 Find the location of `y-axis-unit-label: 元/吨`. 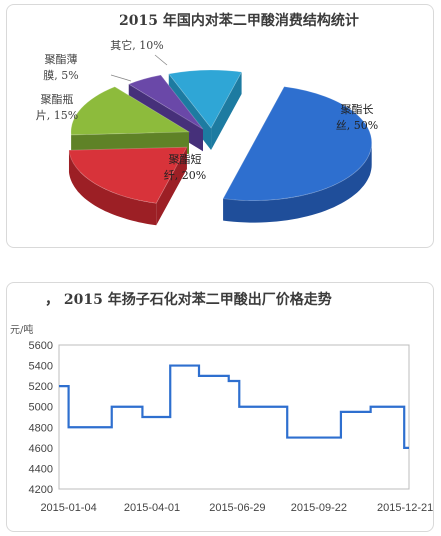

y-axis-unit-label: 元/吨 is located at coordinates (22, 330).